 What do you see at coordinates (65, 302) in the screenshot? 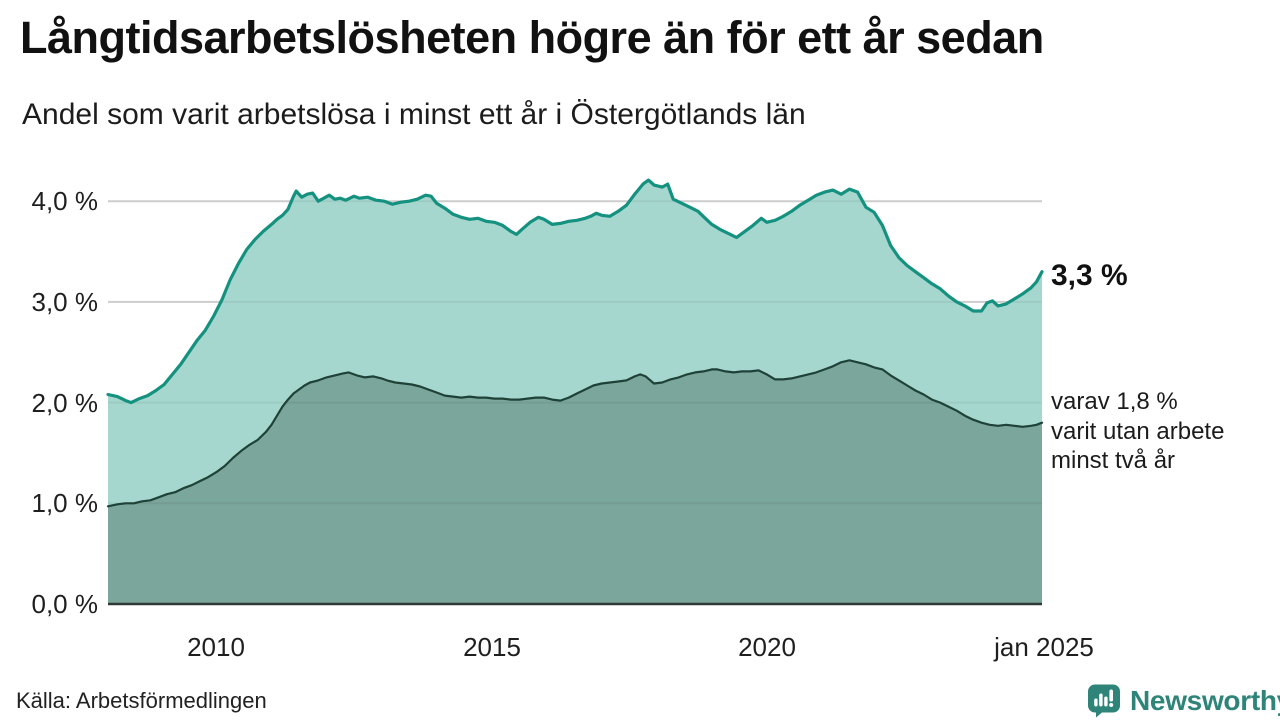
I see `y-axis-tick-3: 3,0 %` at bounding box center [65, 302].